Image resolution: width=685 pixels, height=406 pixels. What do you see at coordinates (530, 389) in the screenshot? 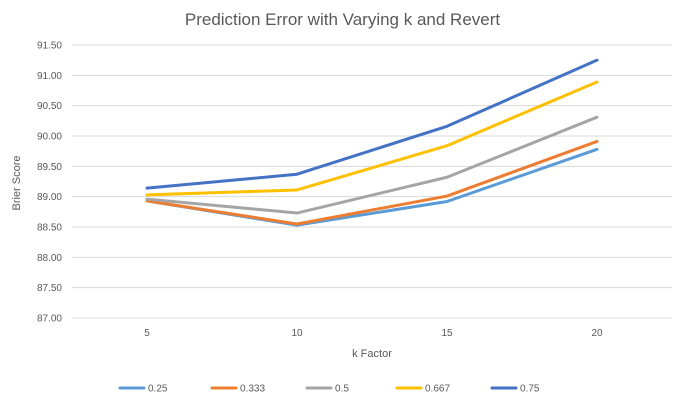
I see `legend-label: 0.75` at bounding box center [530, 389].